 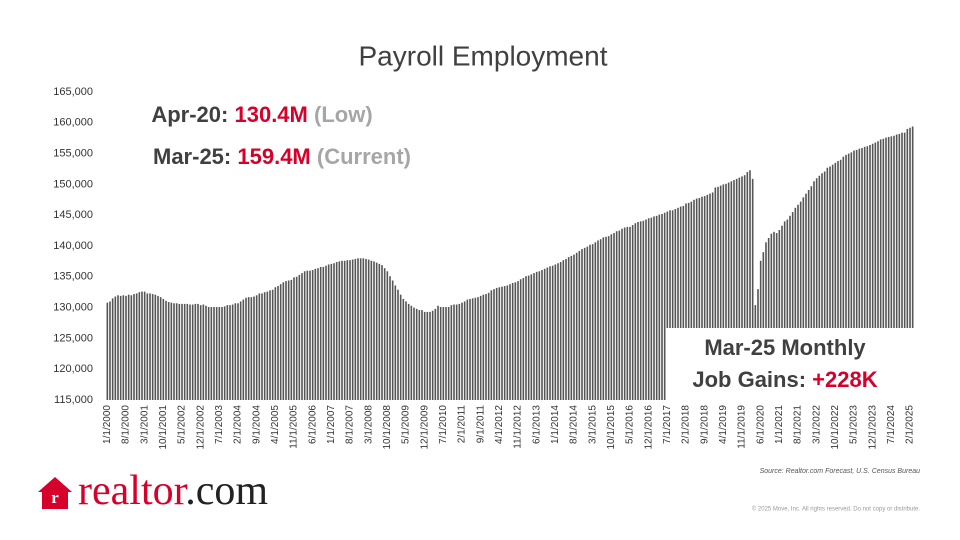 I want to click on x-tick-label: 3/1/2022, so click(x=816, y=424).